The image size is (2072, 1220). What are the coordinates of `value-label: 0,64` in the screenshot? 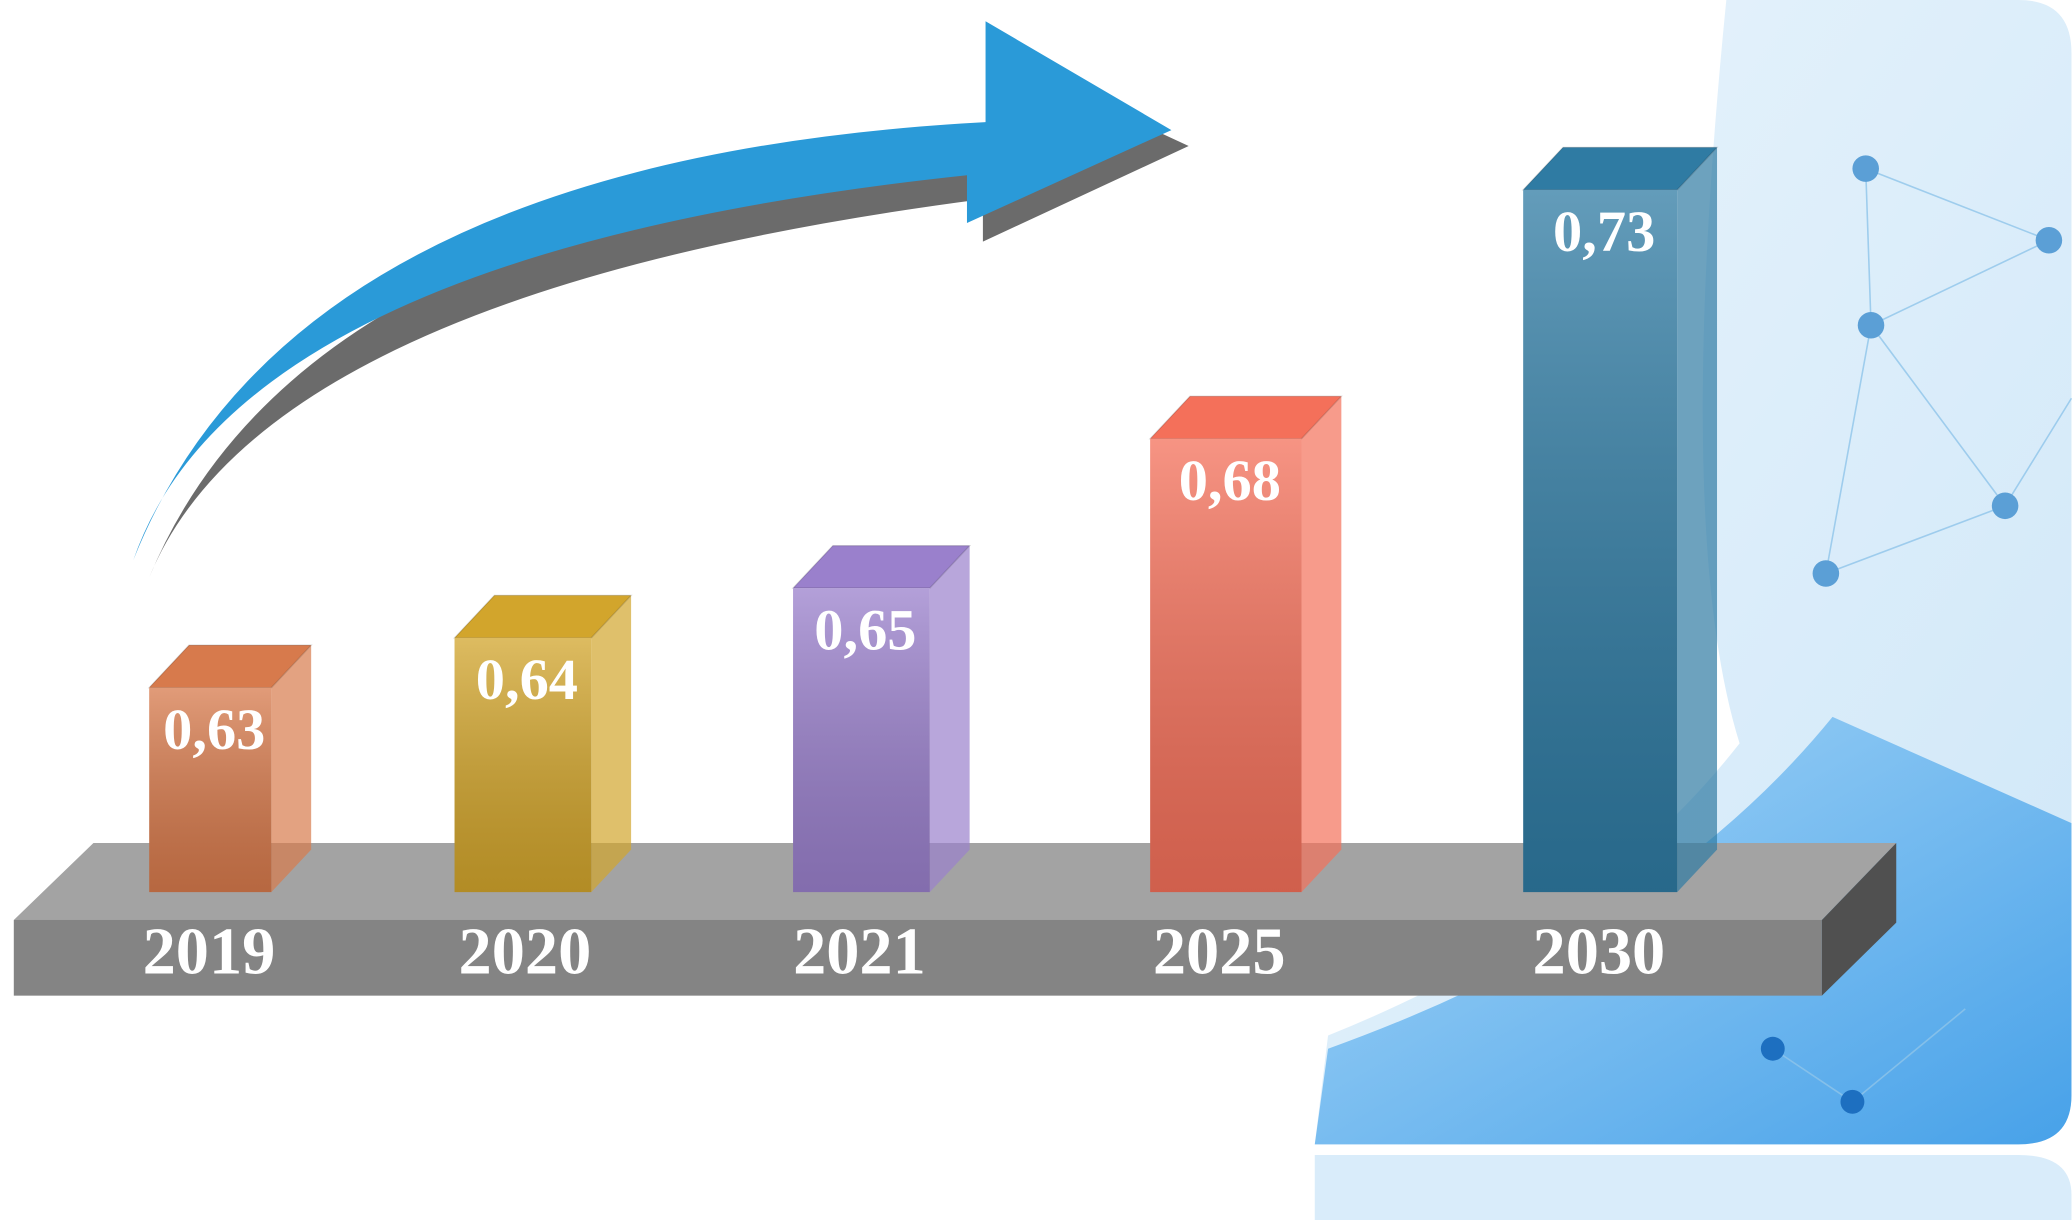 It's located at (527, 679).